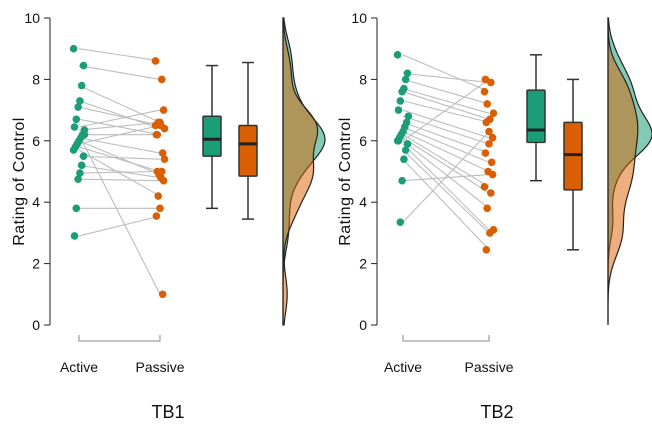  I want to click on y-tick-label: 4, so click(363, 202).